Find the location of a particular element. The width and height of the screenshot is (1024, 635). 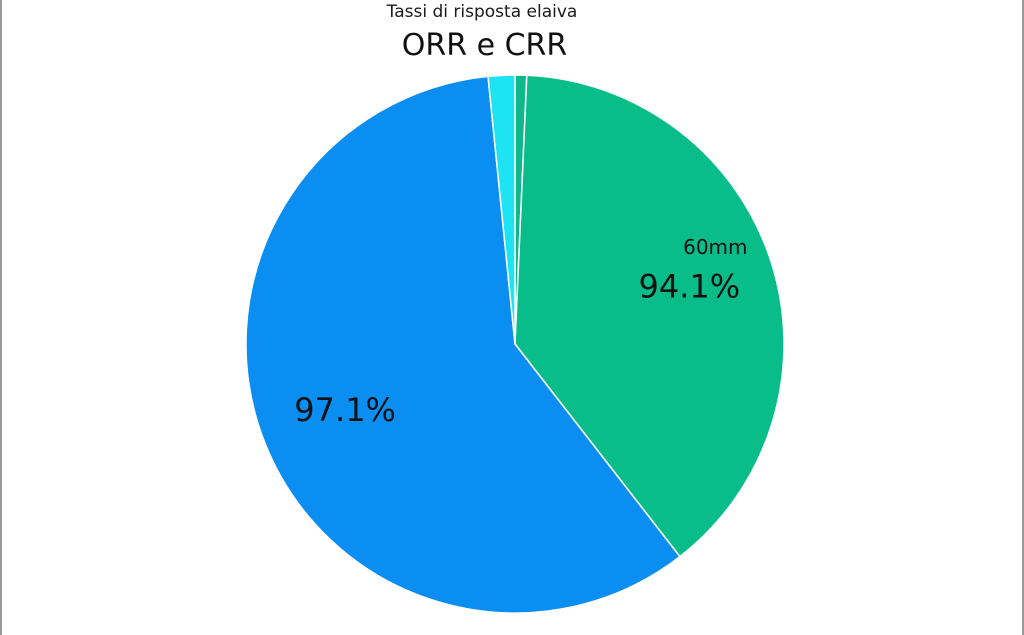

pie-slice-label-1: 94.1% is located at coordinates (689, 287).